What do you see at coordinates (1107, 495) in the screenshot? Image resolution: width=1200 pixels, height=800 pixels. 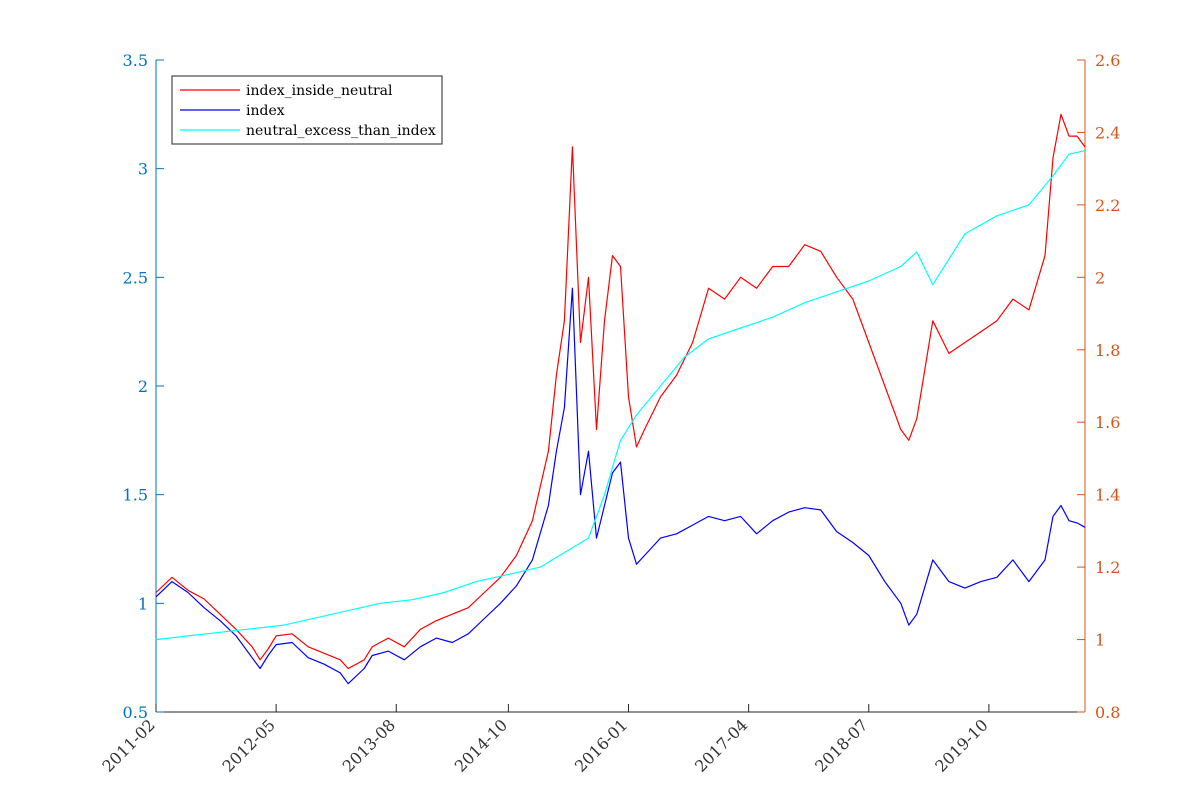 I see `right-tick-label: 1.4` at bounding box center [1107, 495].